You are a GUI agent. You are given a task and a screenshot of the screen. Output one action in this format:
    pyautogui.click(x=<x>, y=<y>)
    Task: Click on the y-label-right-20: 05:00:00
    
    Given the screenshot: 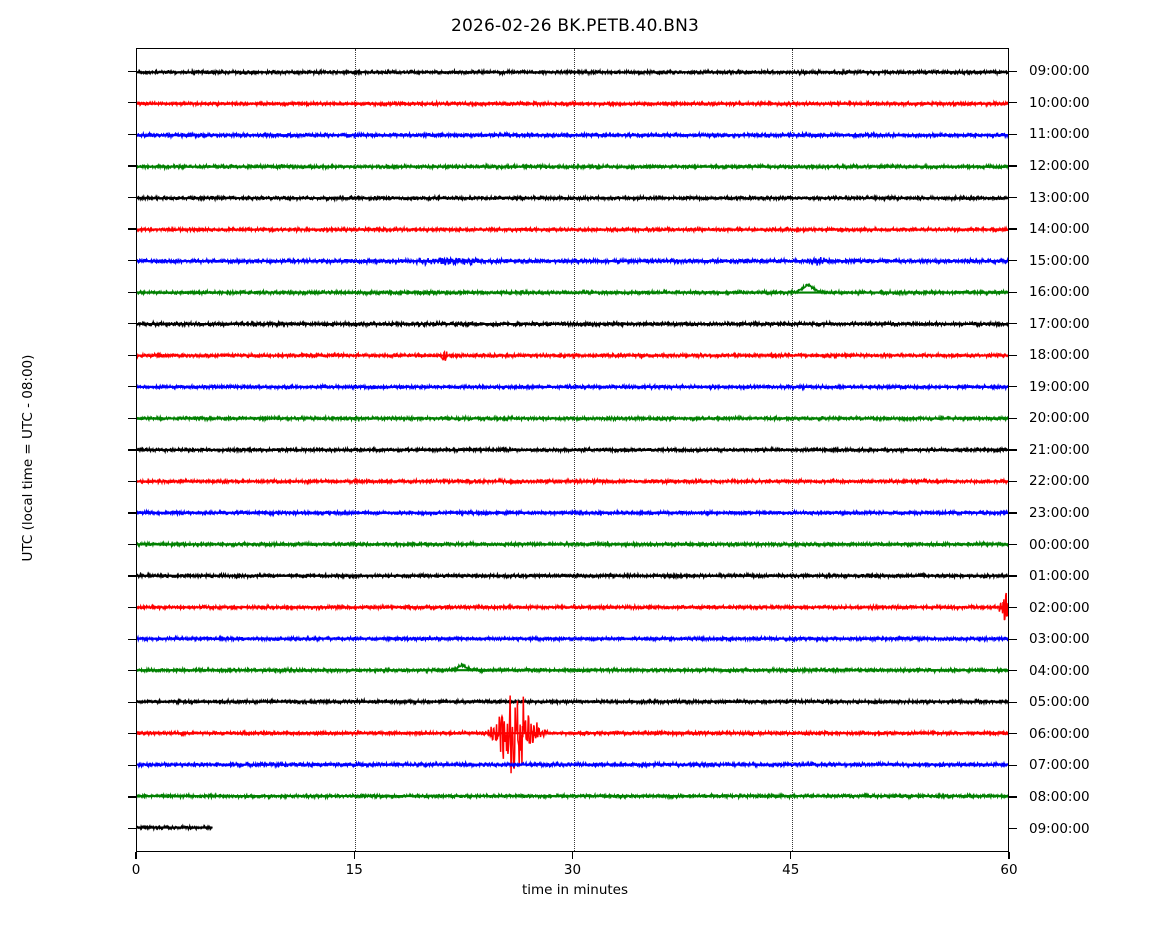 What is the action you would take?
    pyautogui.click(x=1059, y=702)
    